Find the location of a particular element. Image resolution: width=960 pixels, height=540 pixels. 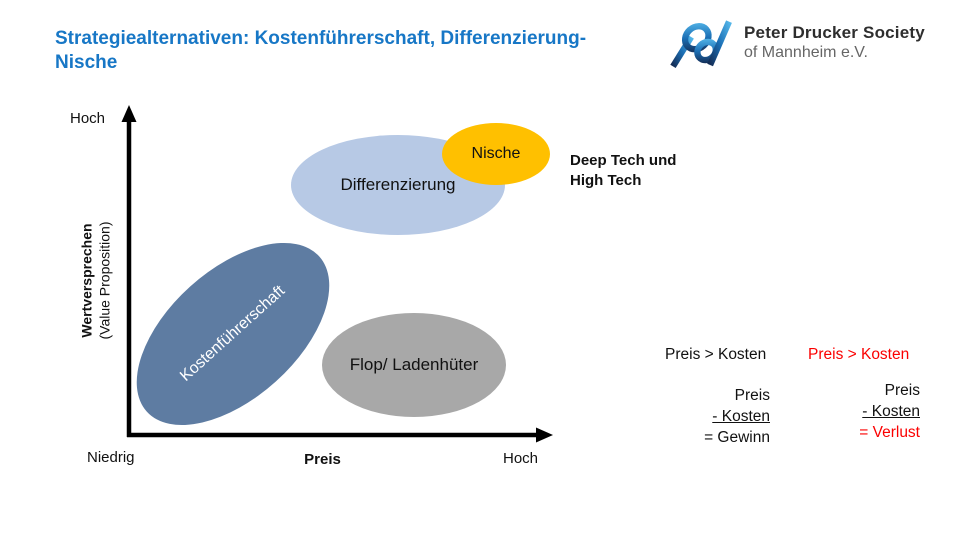

bubble-differenzierung-label: Differenzierung is located at coordinates (398, 184).